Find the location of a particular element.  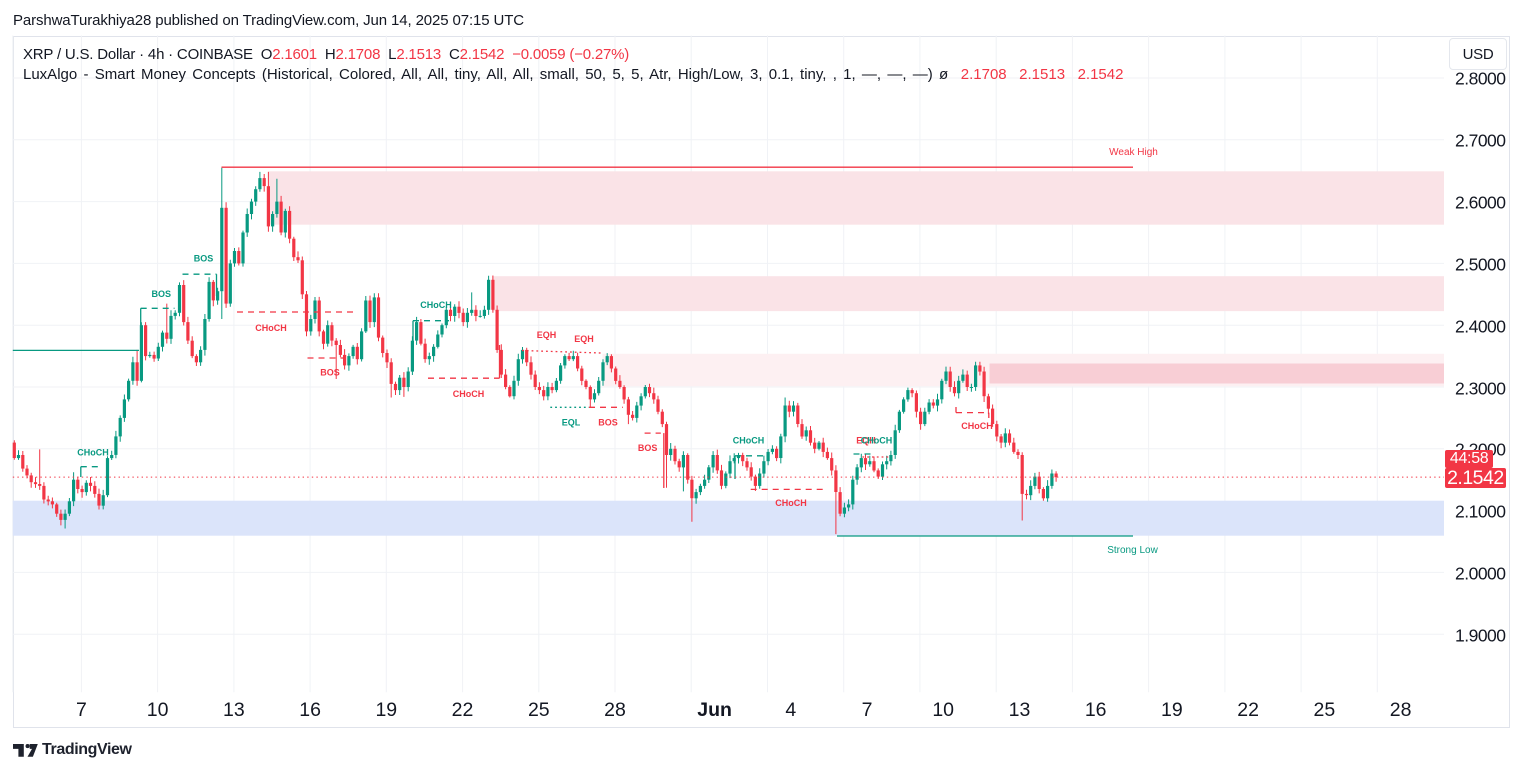

svg-text: Weak High is located at coordinates (1133, 152).